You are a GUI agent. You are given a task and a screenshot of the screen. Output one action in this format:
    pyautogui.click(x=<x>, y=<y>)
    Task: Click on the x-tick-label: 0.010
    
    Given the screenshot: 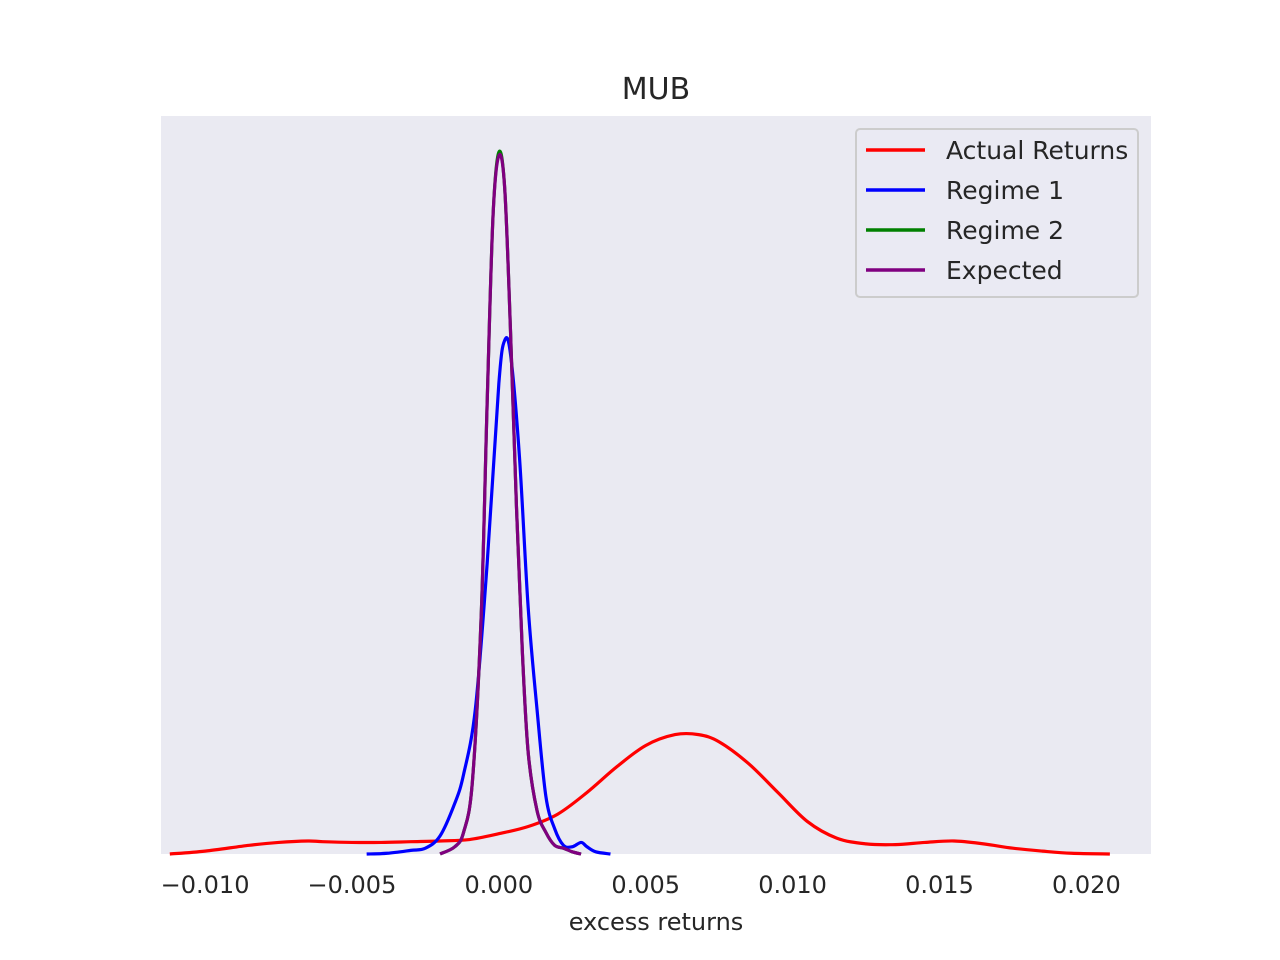 What is the action you would take?
    pyautogui.click(x=792, y=885)
    